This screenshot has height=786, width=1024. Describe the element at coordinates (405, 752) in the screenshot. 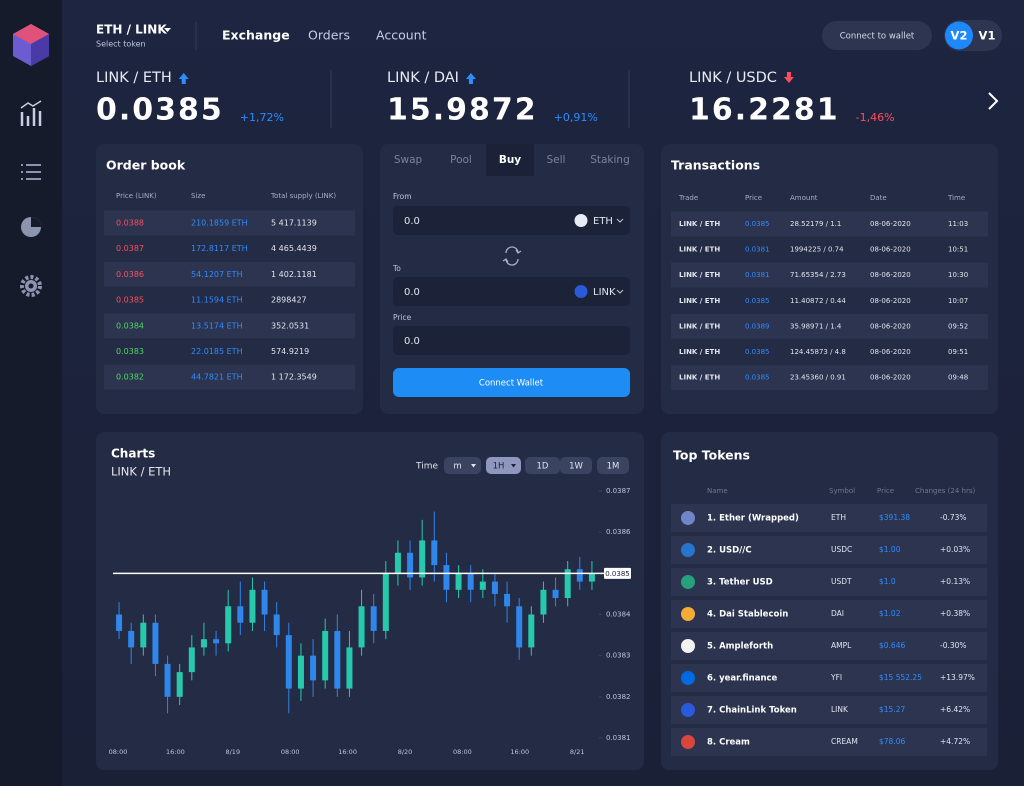

I see `x-tick-label: 8/20` at that location.